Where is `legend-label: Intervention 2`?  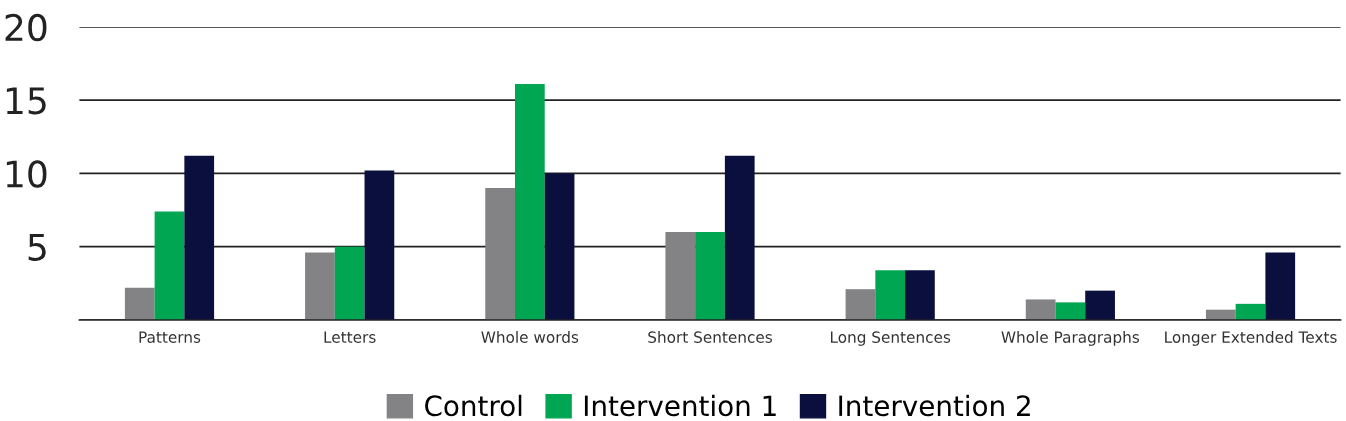 legend-label: Intervention 2 is located at coordinates (934, 405).